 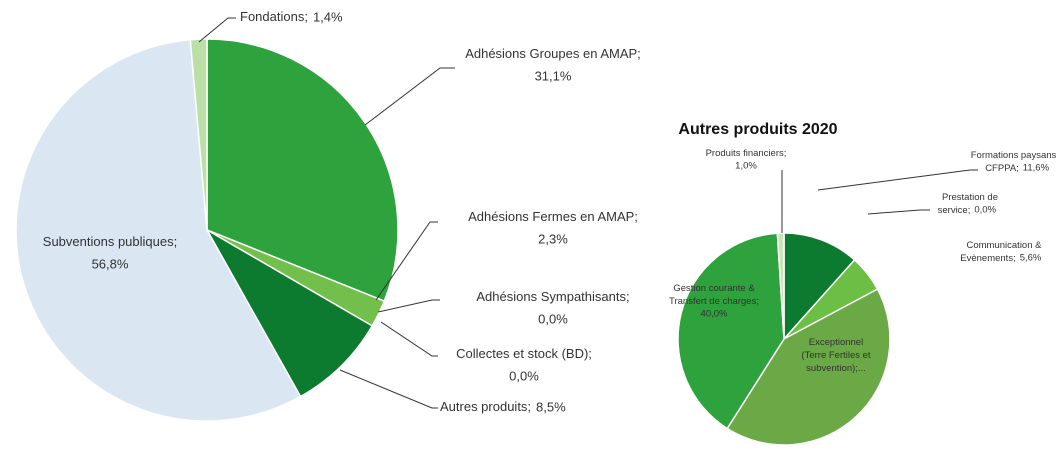 I want to click on chart-title: Autres produits 2020, so click(x=757, y=129).